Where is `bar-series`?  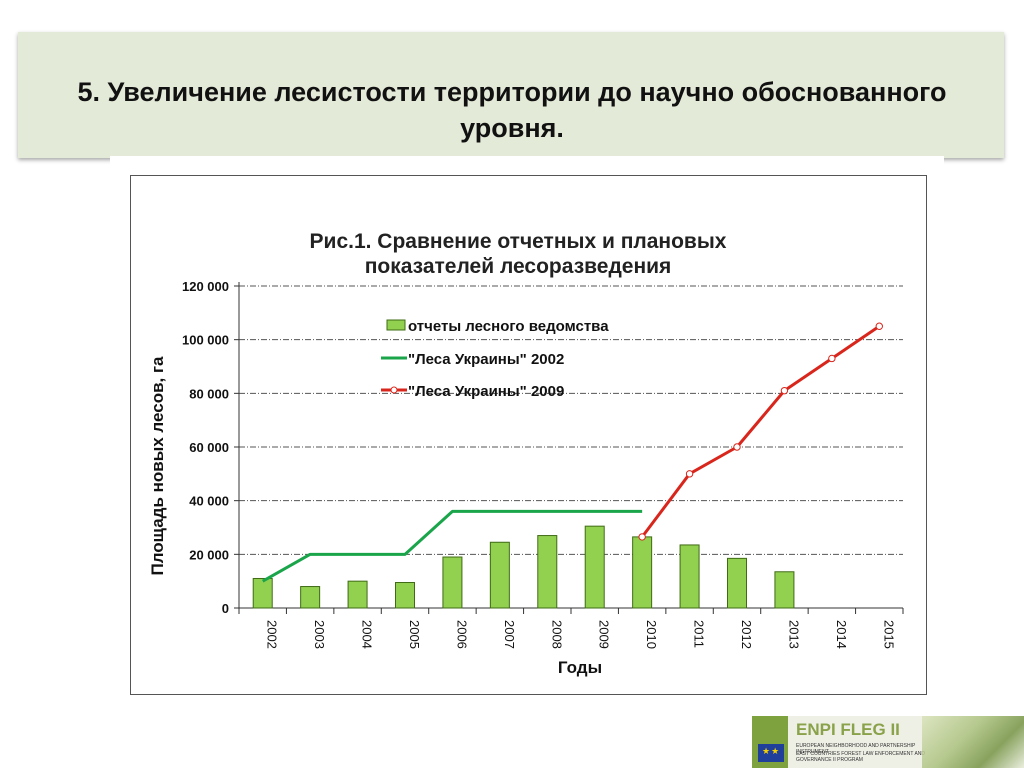 bar-series is located at coordinates (523, 567).